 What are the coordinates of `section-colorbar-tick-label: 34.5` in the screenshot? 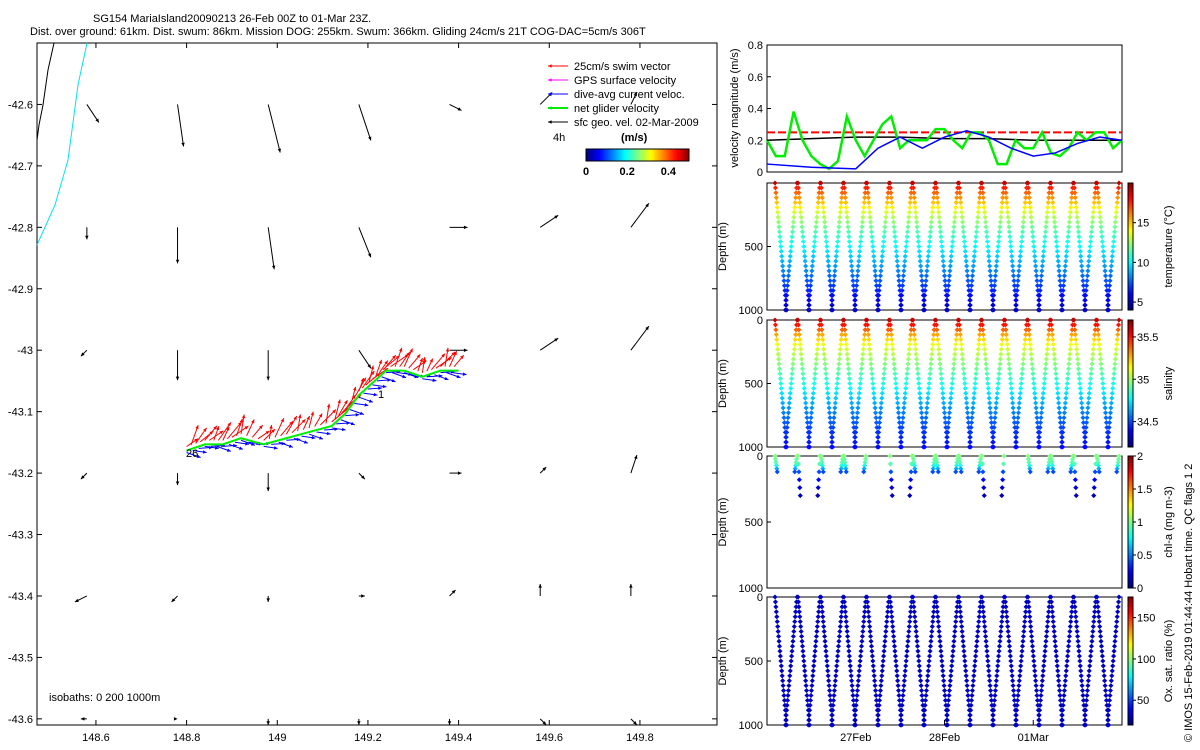 It's located at (1147, 423).